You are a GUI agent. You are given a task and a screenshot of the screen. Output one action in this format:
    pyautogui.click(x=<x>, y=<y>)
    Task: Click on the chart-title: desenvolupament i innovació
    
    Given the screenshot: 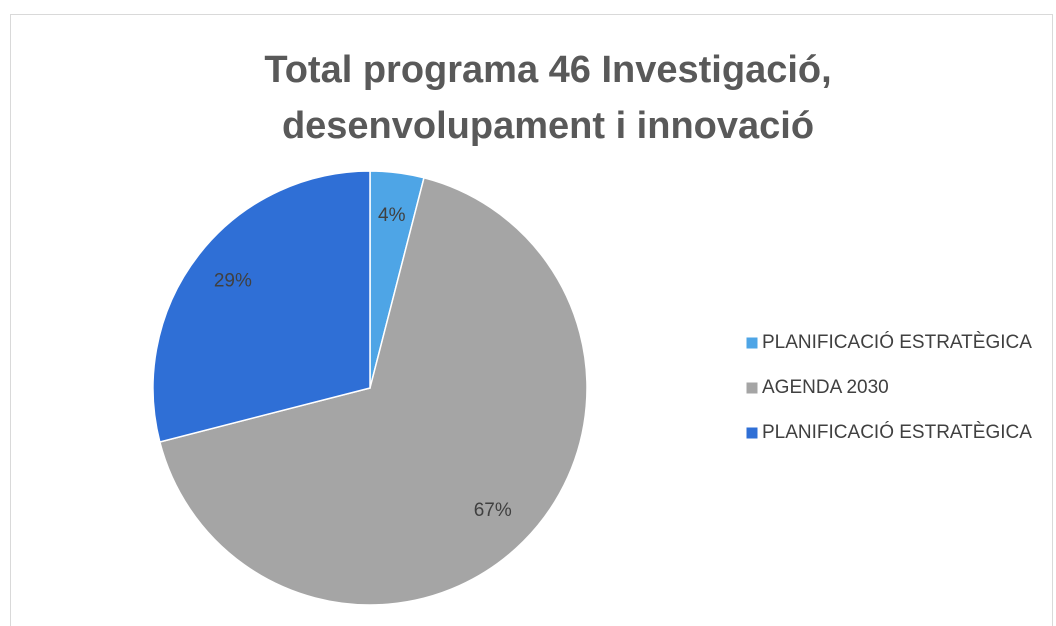 What is the action you would take?
    pyautogui.click(x=548, y=126)
    